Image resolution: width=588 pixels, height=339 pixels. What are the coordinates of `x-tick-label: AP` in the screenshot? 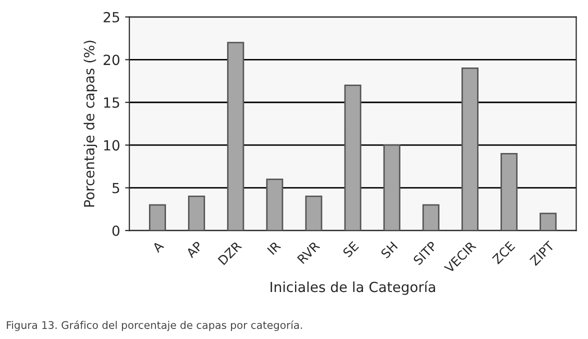 It's located at (194, 249).